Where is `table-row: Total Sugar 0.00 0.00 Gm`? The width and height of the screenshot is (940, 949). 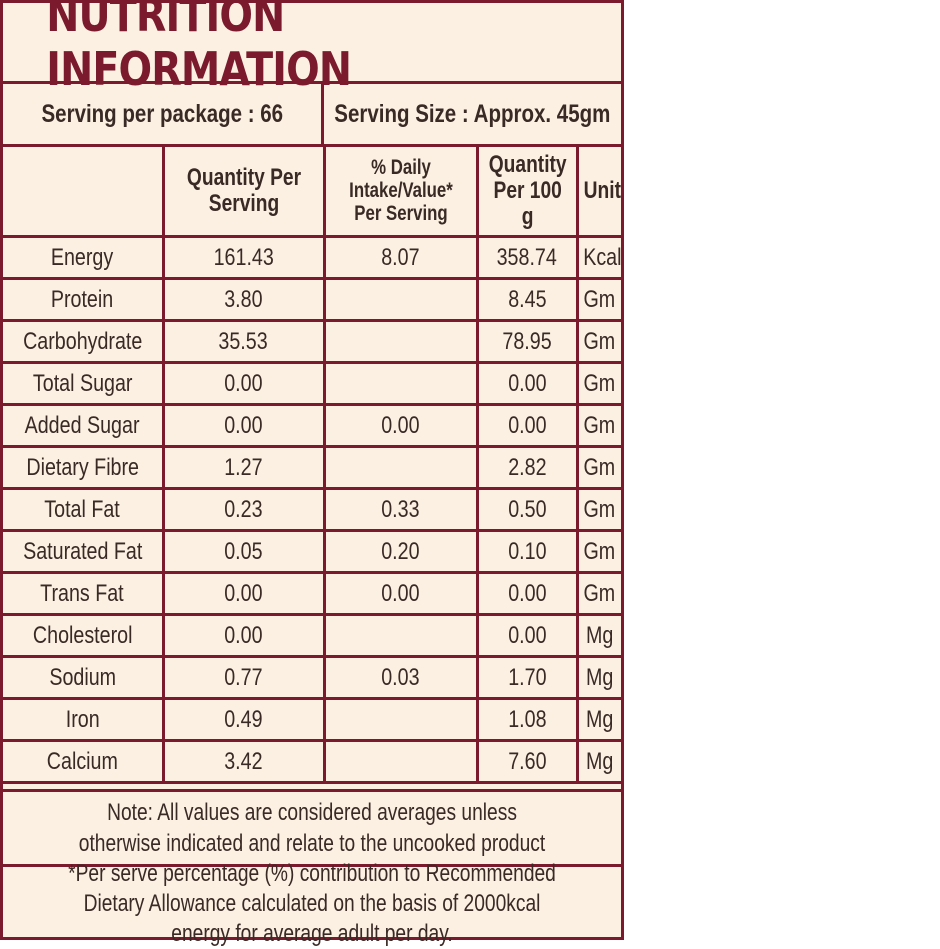 table-row: Total Sugar 0.00 0.00 Gm is located at coordinates (312, 383).